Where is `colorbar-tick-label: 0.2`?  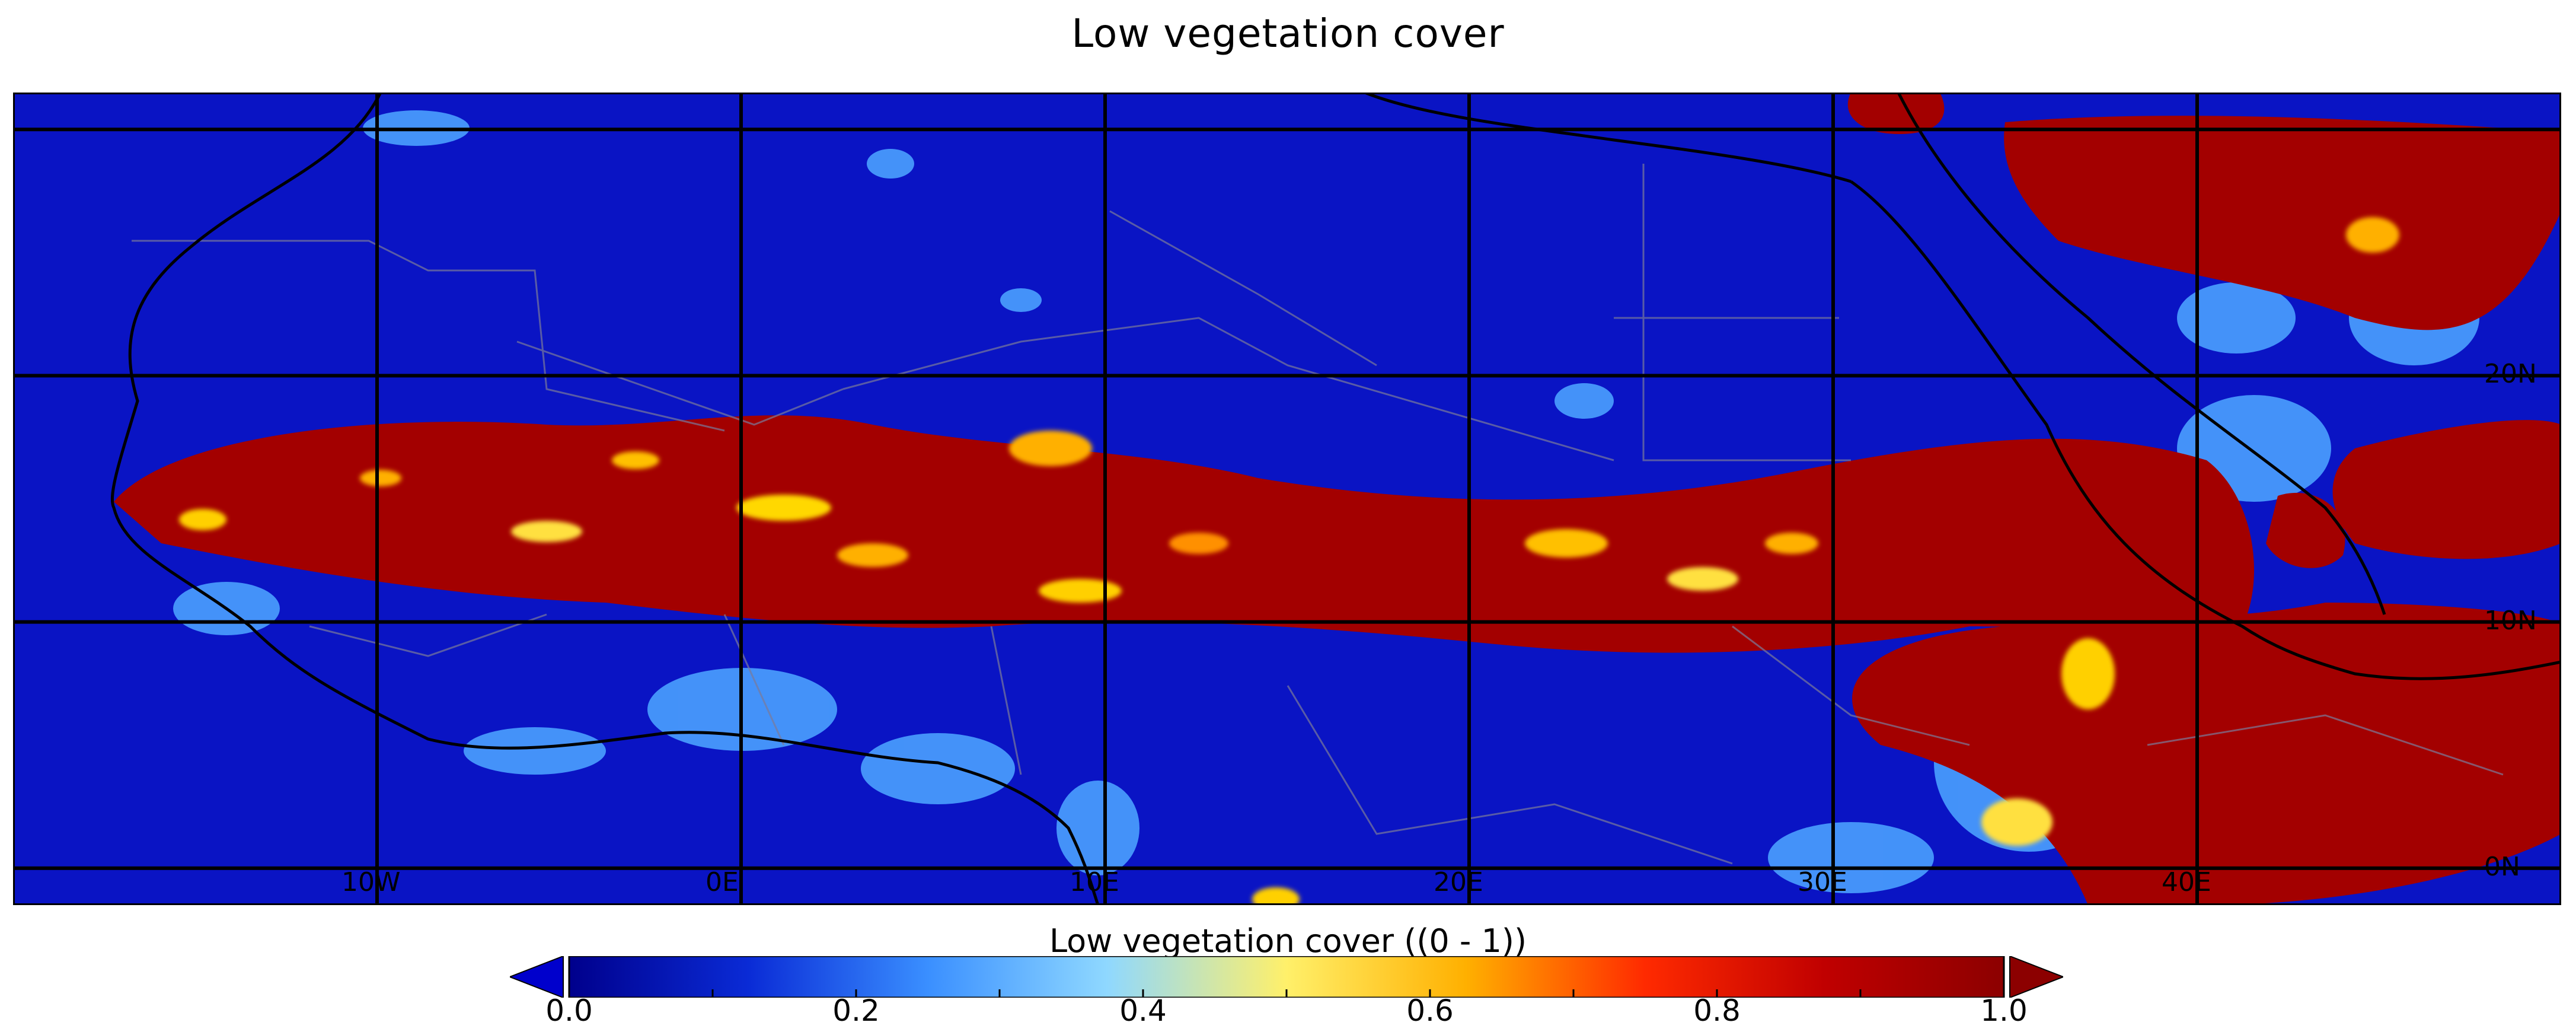
colorbar-tick-label: 0.2 is located at coordinates (856, 1010).